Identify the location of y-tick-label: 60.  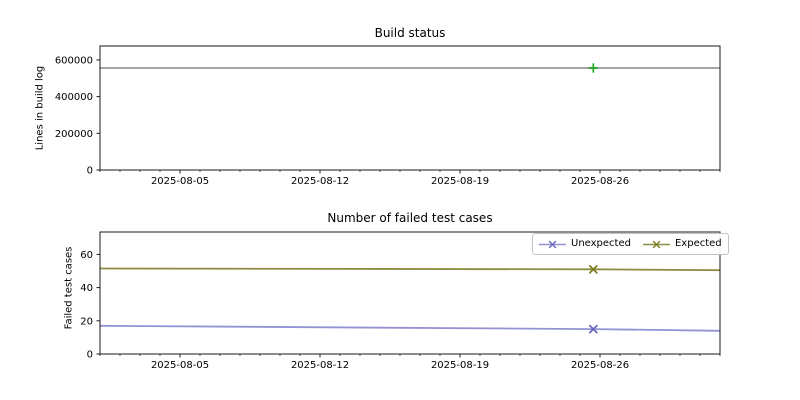
(86, 255).